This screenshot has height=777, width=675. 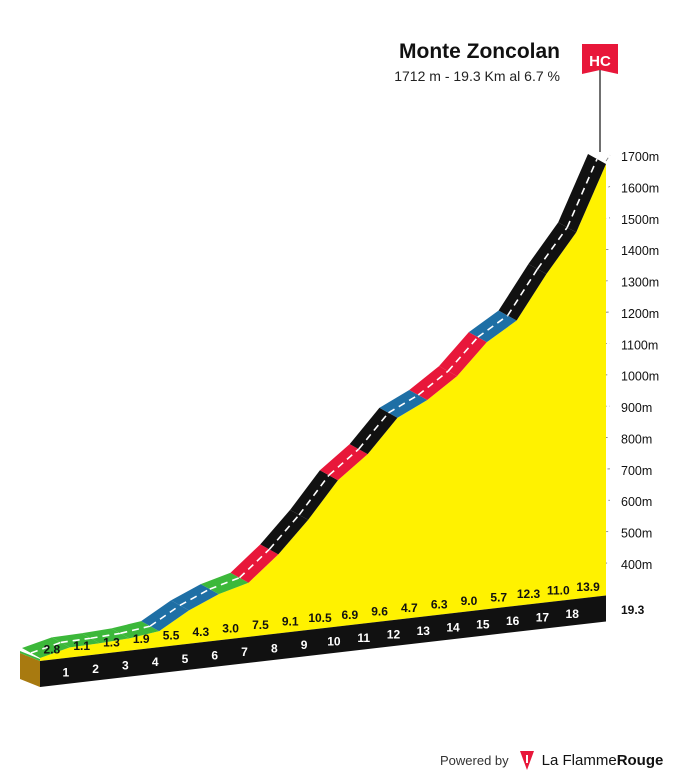 I want to click on km-label: 18, so click(x=573, y=614).